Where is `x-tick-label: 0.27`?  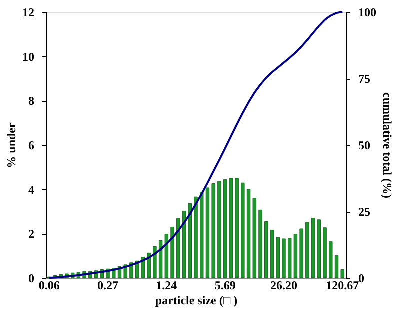 x-tick-label: 0.27 is located at coordinates (108, 285).